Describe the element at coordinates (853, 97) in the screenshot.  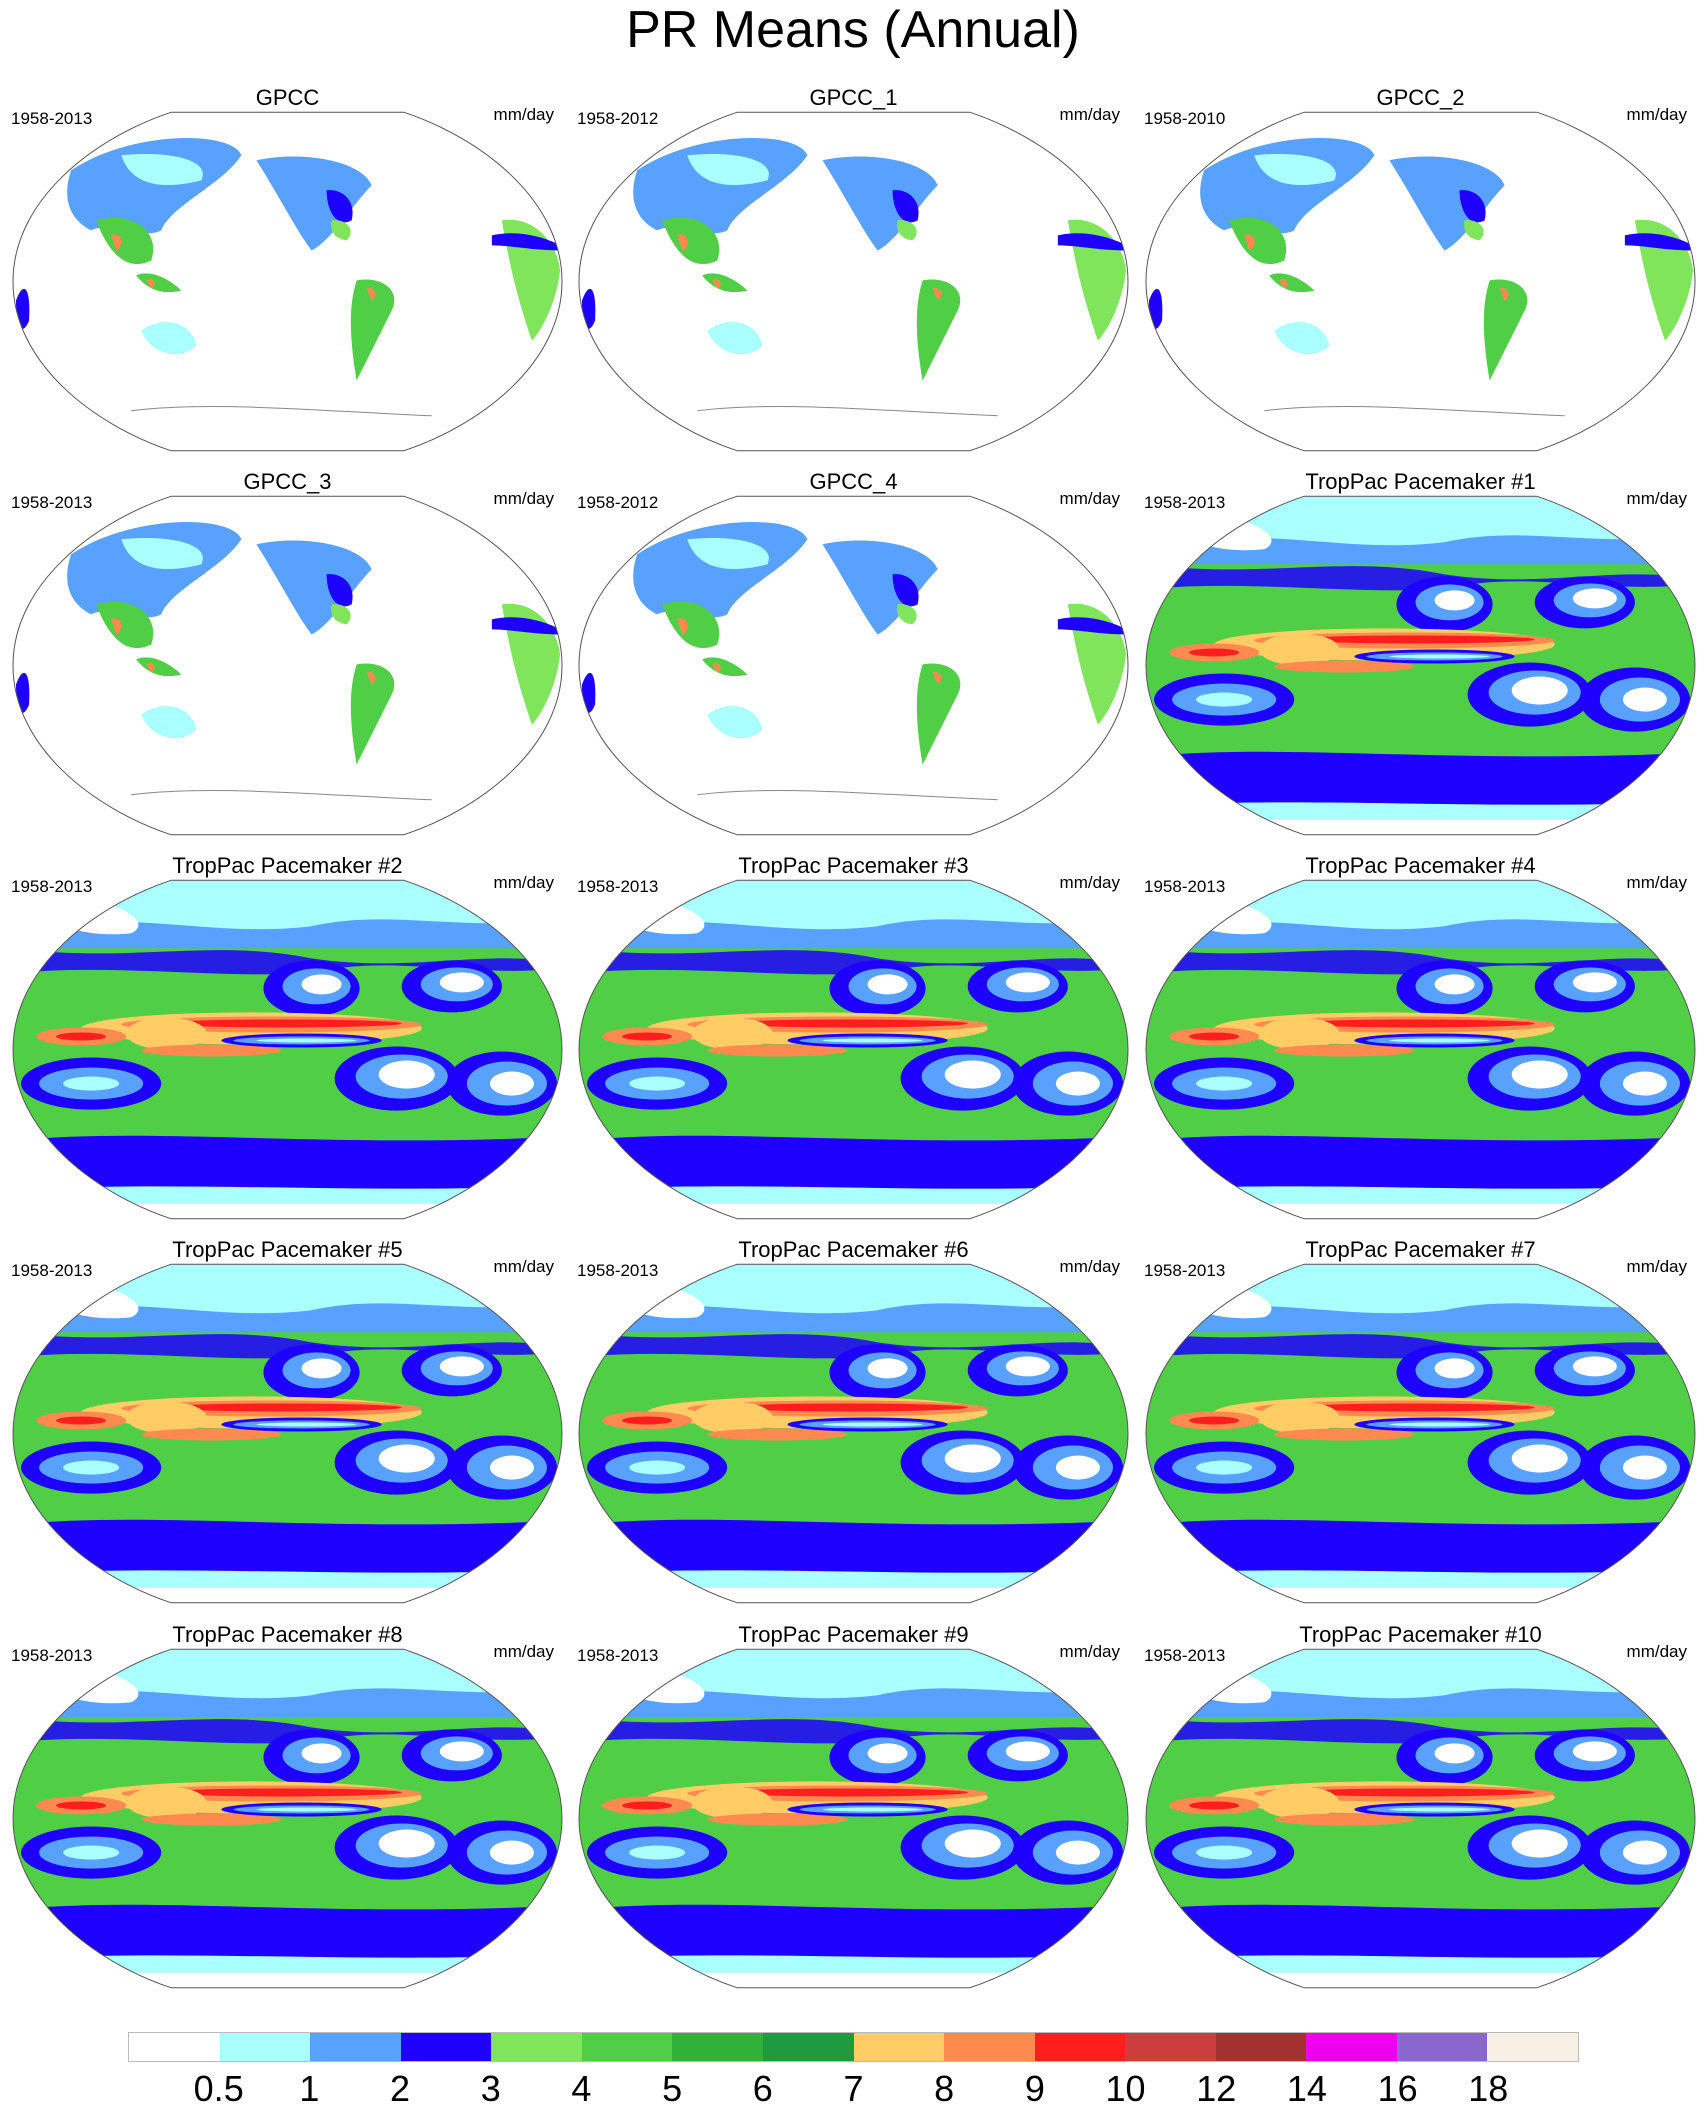
I see `panel-title: GPCC_1` at that location.